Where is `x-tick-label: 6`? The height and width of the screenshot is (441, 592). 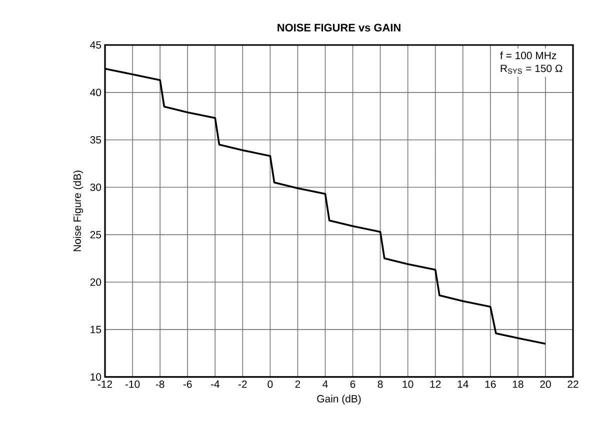 x-tick-label: 6 is located at coordinates (353, 384).